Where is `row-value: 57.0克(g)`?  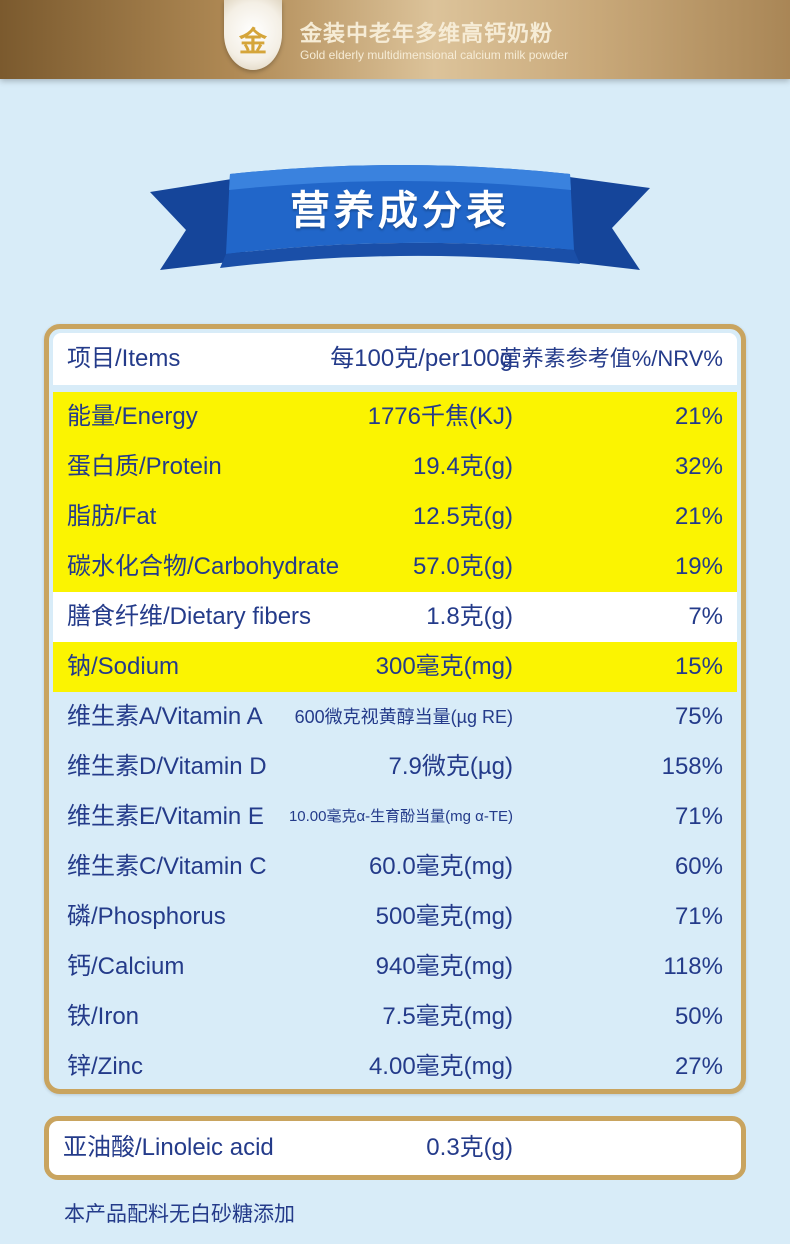 row-value: 57.0克(g) is located at coordinates (462, 566).